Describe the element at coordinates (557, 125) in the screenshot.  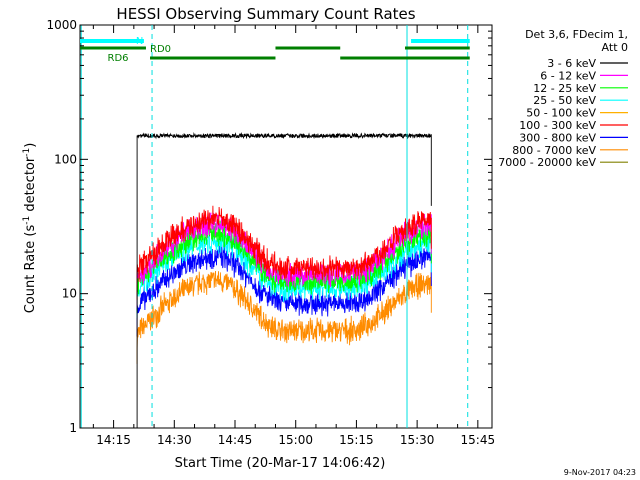
I see `legend-label-5: 100 - 300 keV` at that location.